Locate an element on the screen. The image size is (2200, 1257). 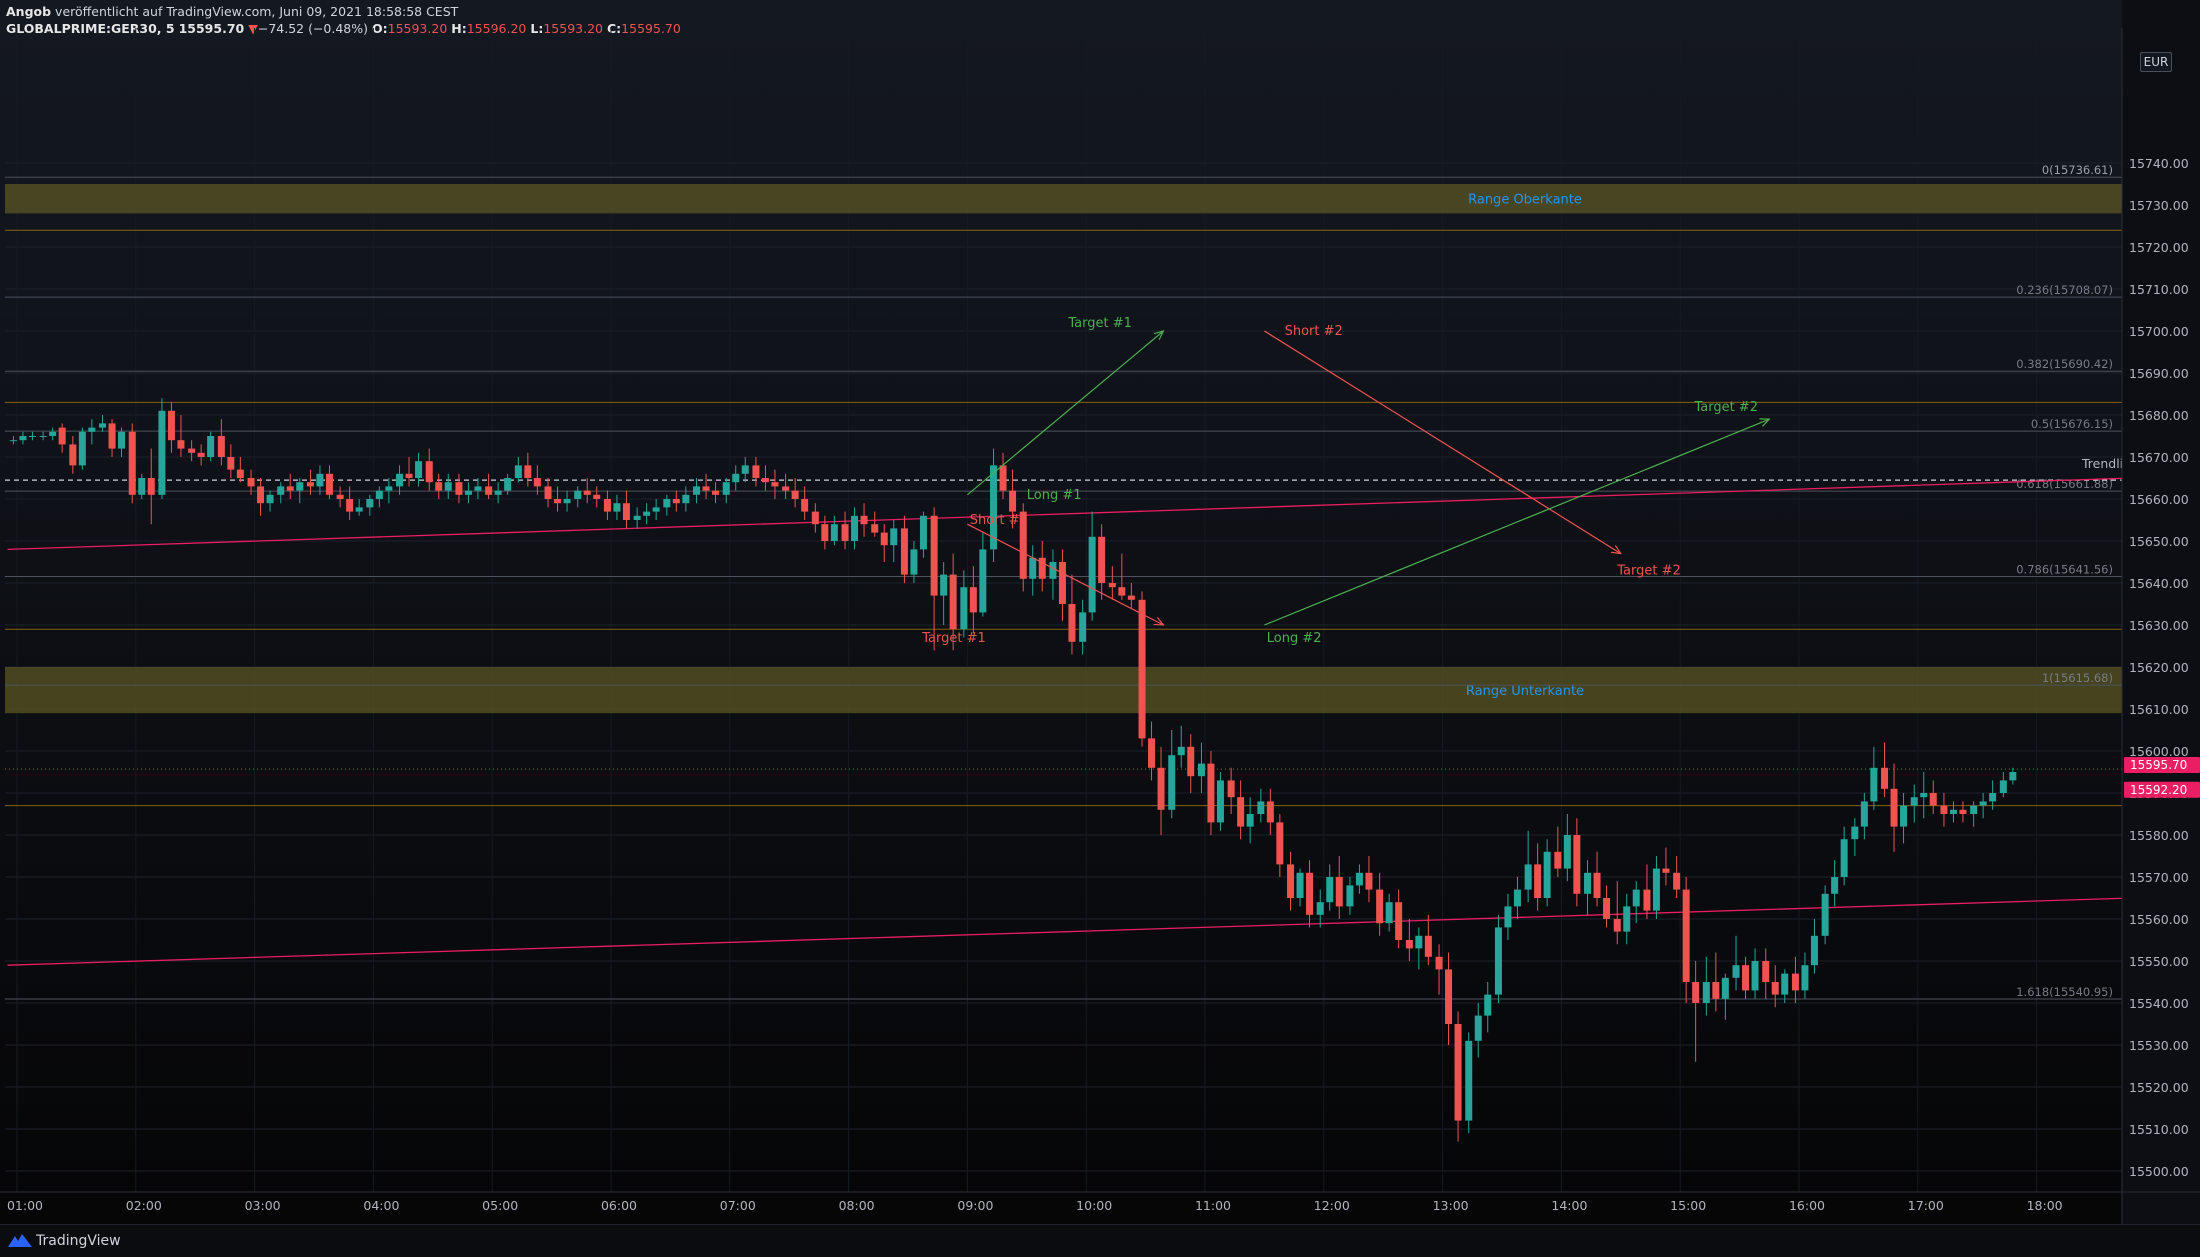
time-tick-label: 10:00 is located at coordinates (1094, 1205).